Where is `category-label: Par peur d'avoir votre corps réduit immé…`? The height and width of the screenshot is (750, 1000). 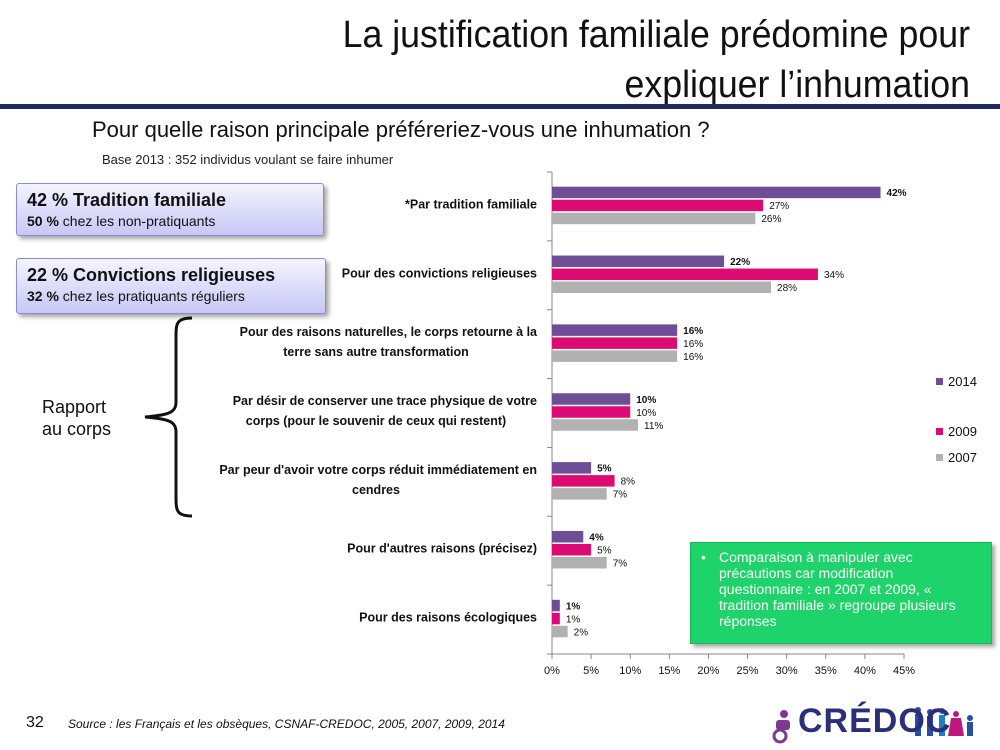 category-label: Par peur d'avoir votre corps réduit immé… is located at coordinates (378, 470).